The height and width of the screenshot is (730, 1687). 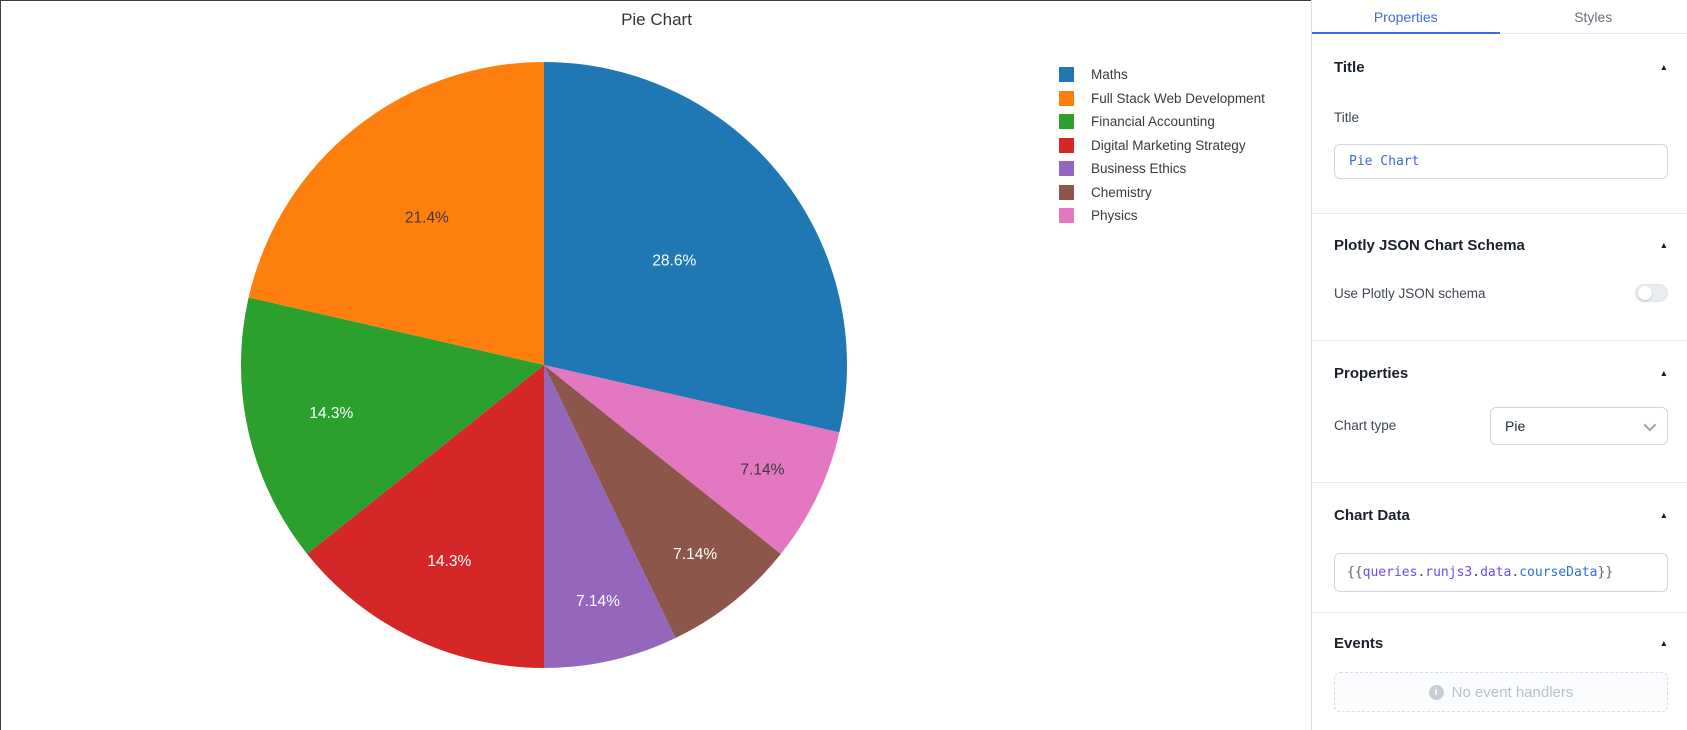 I want to click on legend-item-chemistry: Chemistry, so click(x=1162, y=192).